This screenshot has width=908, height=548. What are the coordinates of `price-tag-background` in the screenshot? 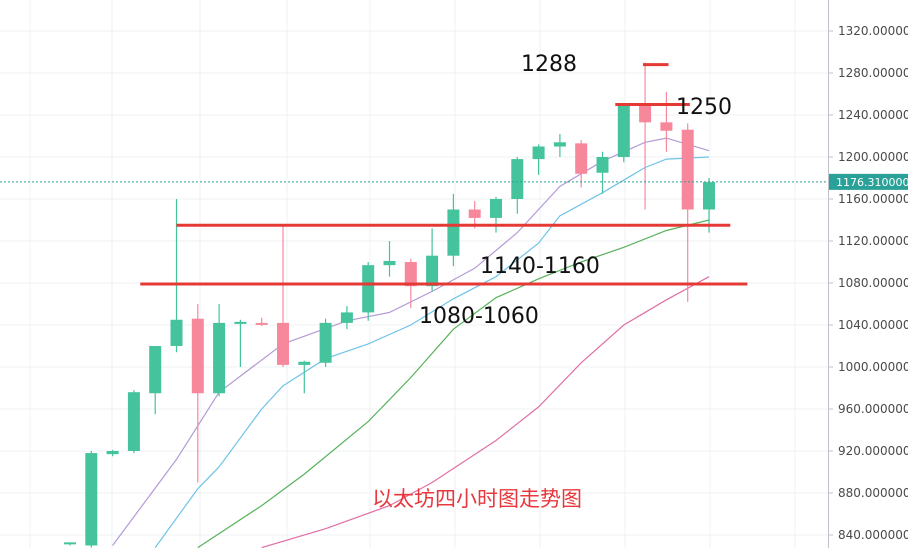 It's located at (868, 181).